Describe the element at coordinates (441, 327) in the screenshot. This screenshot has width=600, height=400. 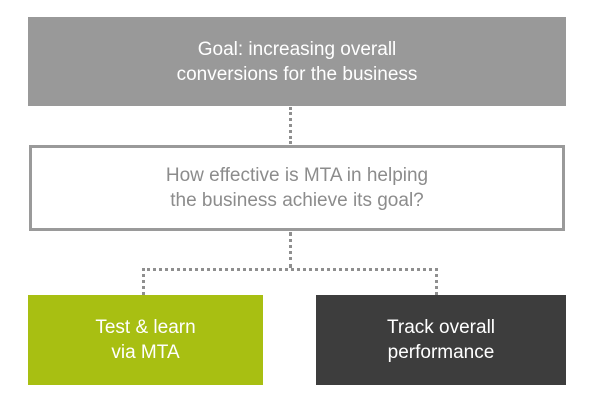
I see `track-line-1: Track overall` at that location.